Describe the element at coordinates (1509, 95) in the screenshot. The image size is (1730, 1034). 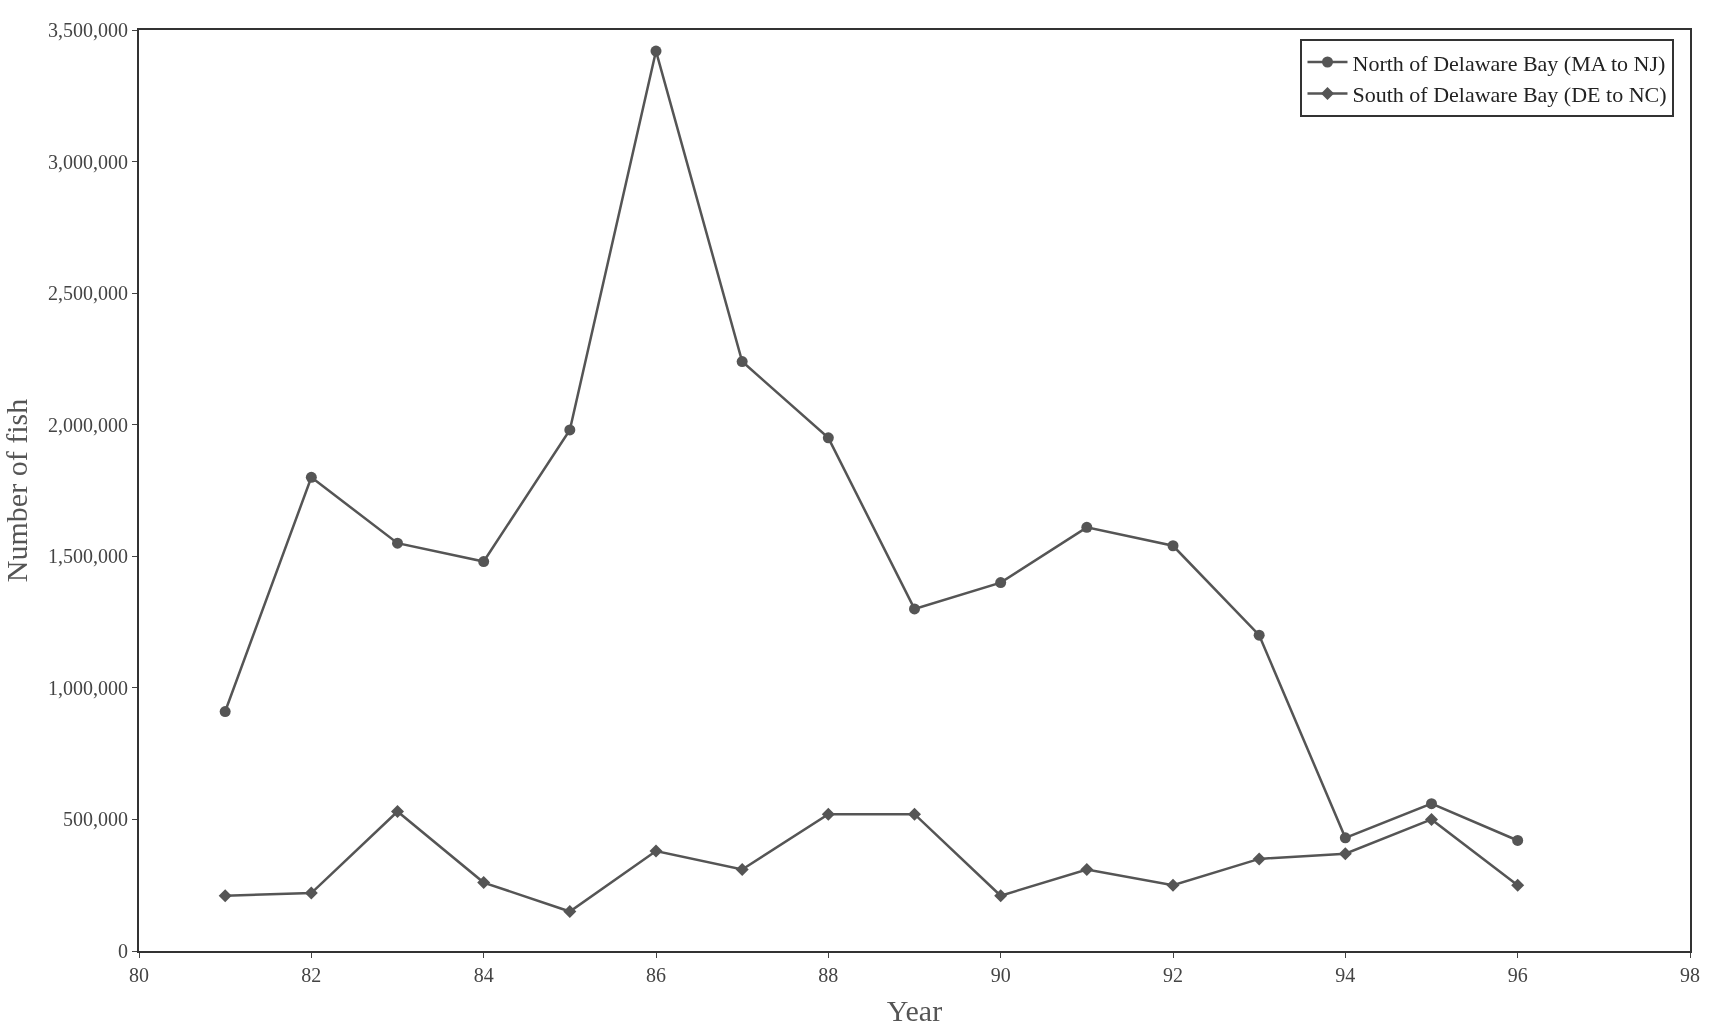
I see `legend-label: South of Delaware Bay (DE to NC)` at that location.